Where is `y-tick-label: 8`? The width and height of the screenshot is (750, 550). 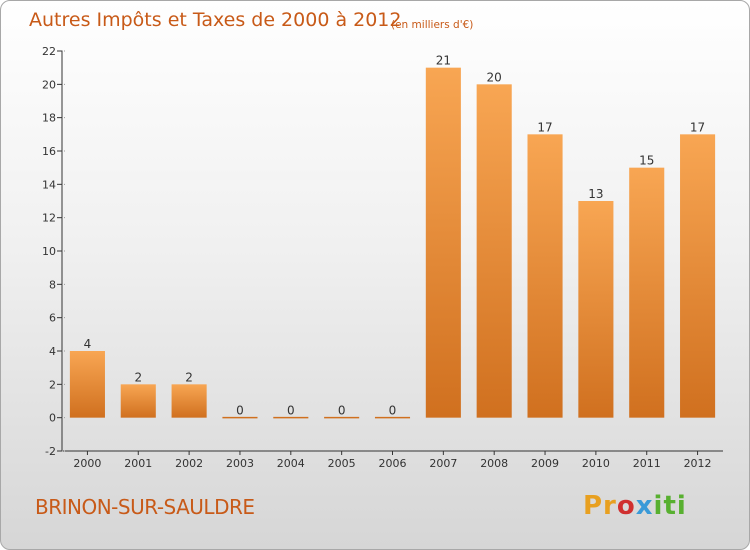
y-tick-label: 8 is located at coordinates (52, 284).